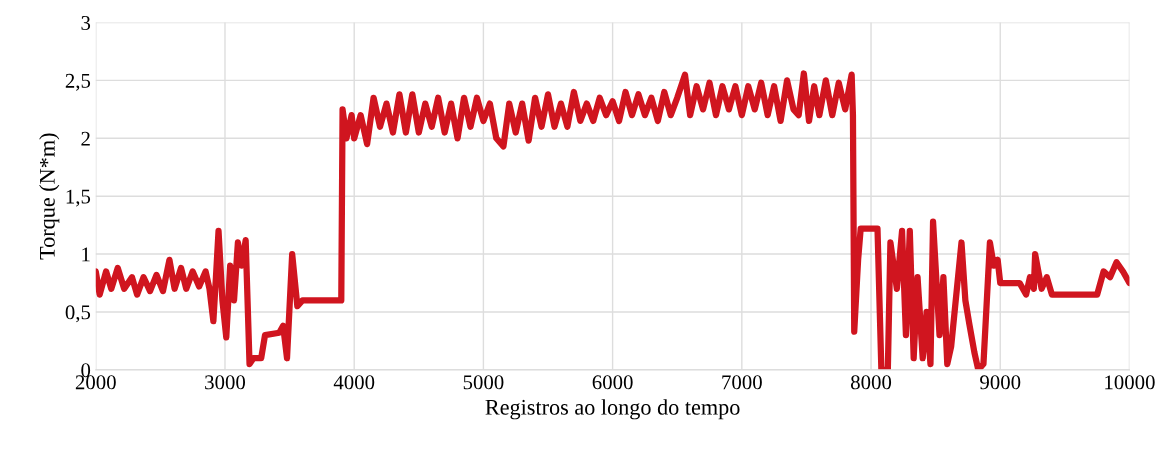  Describe the element at coordinates (483, 382) in the screenshot. I see `x-tick-label: 5000` at that location.